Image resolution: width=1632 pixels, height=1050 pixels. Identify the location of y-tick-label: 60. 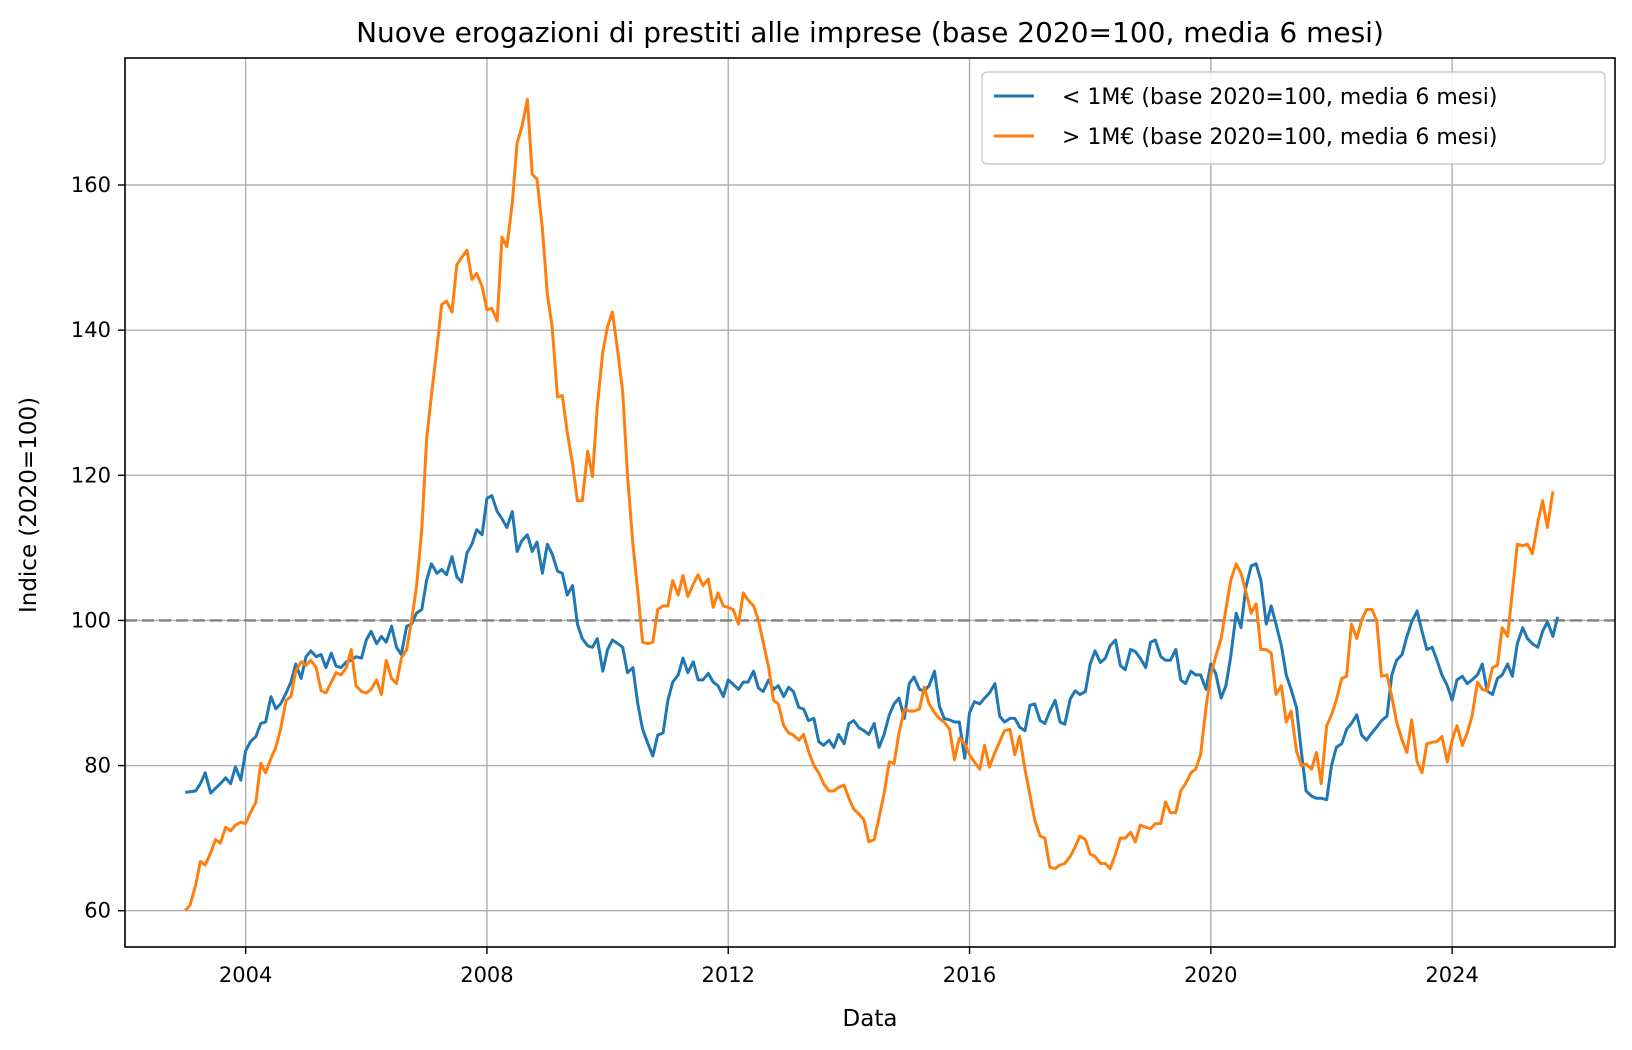
(97, 911).